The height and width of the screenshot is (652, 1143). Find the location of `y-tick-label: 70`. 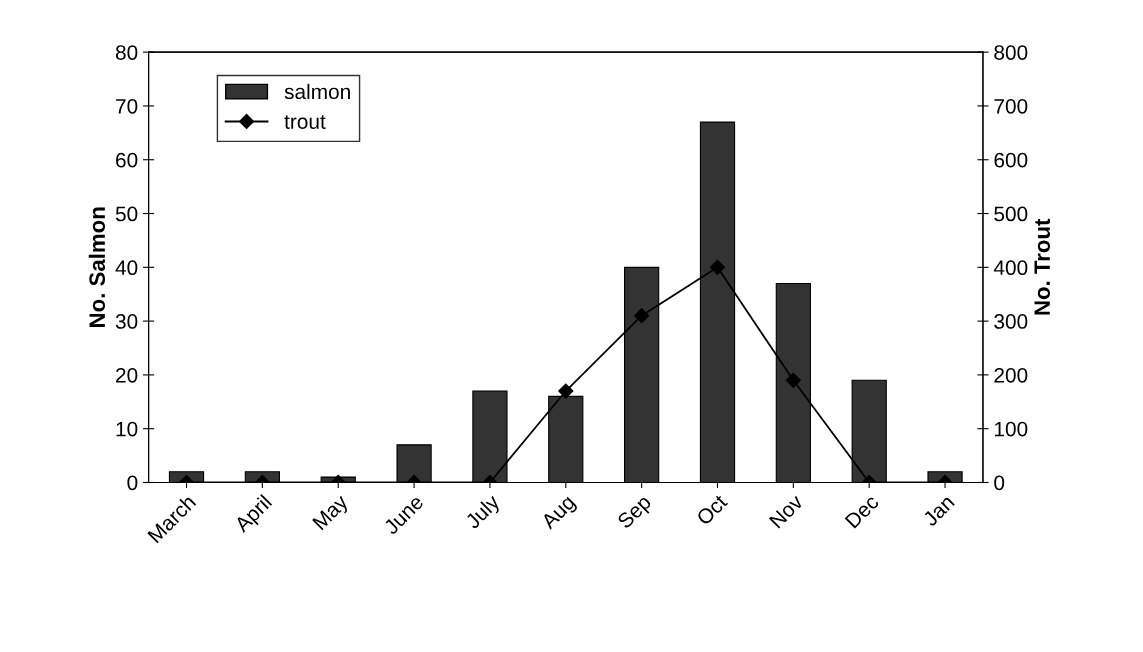

y-tick-label: 70 is located at coordinates (127, 106).